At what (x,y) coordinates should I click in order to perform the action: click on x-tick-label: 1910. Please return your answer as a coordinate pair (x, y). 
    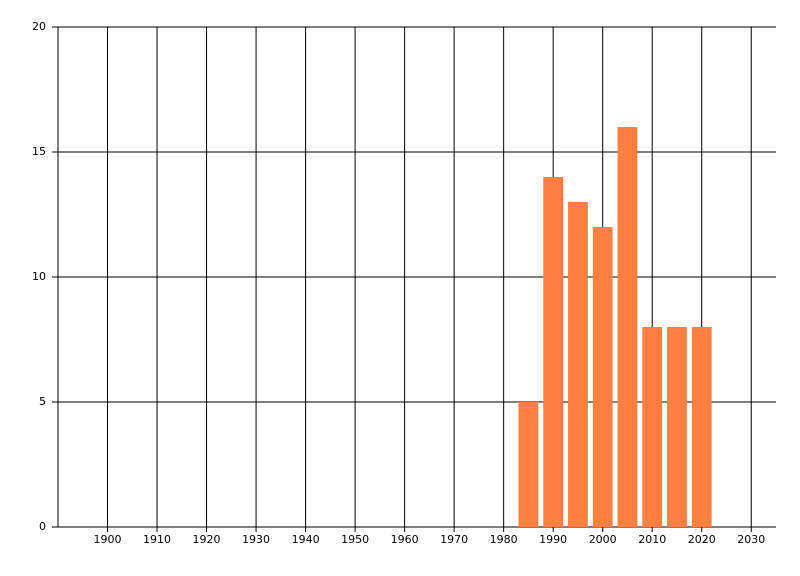
    Looking at the image, I should click on (157, 539).